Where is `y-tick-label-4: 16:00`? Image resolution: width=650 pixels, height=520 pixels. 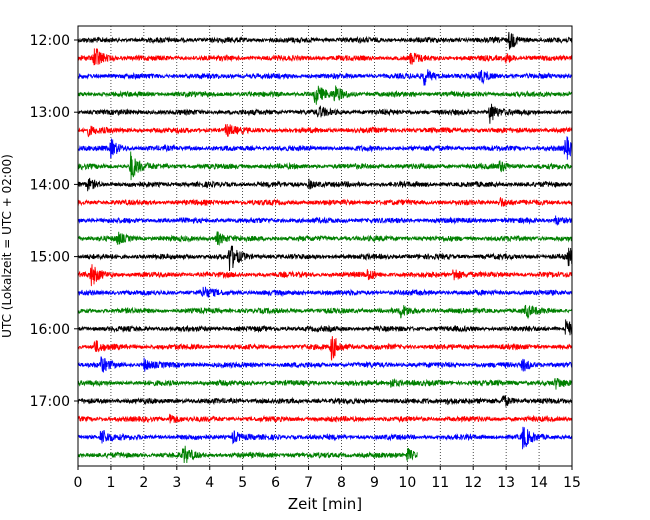
y-tick-label-4: 16:00 is located at coordinates (50, 330).